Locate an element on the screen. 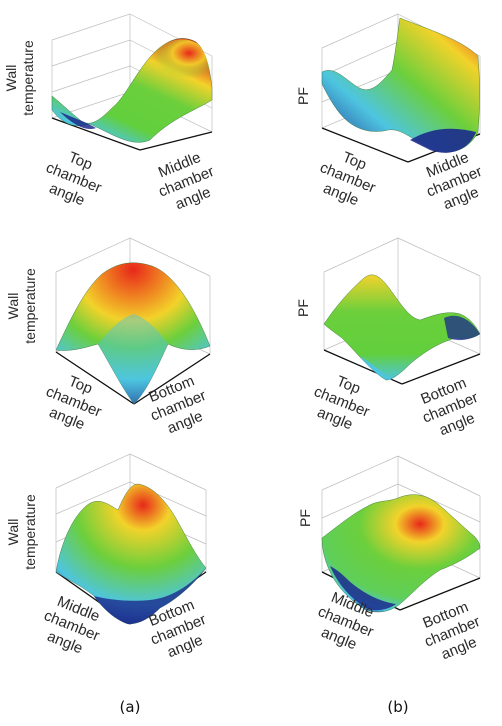 Image resolution: width=502 pixels, height=726 pixels. caption-a: (a) is located at coordinates (130, 707).